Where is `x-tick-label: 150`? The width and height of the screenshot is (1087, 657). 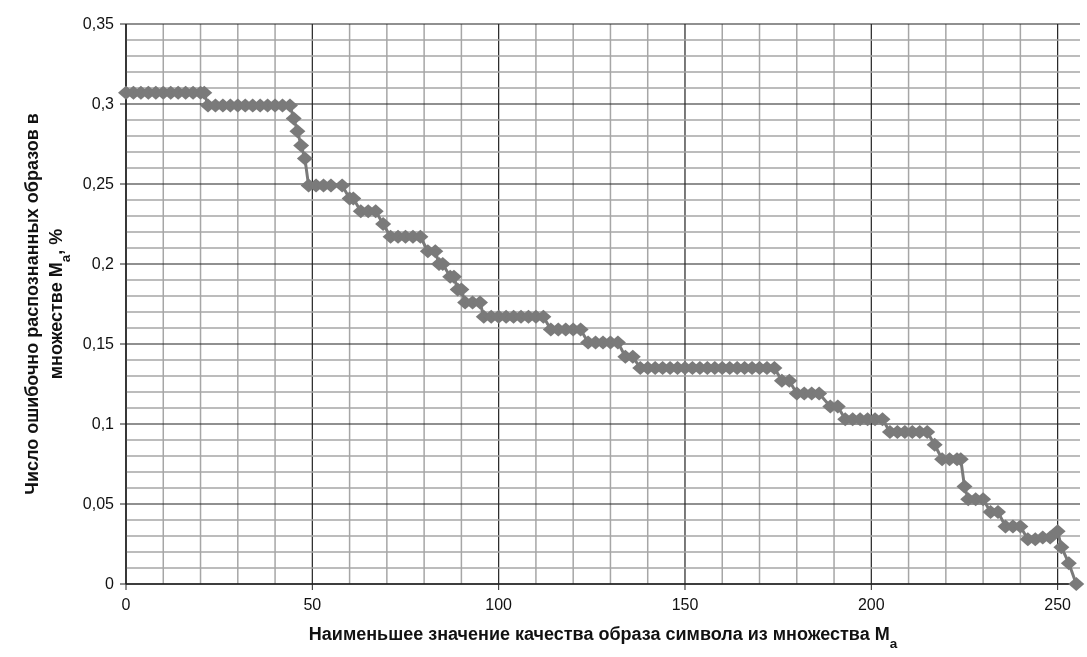 x-tick-label: 150 is located at coordinates (685, 604).